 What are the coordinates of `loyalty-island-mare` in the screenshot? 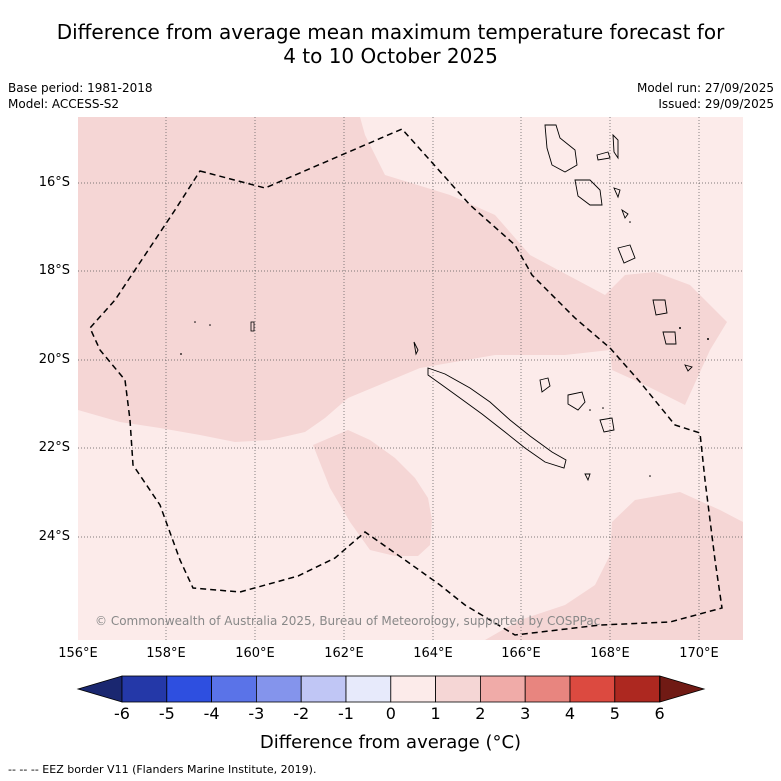 It's located at (607, 425).